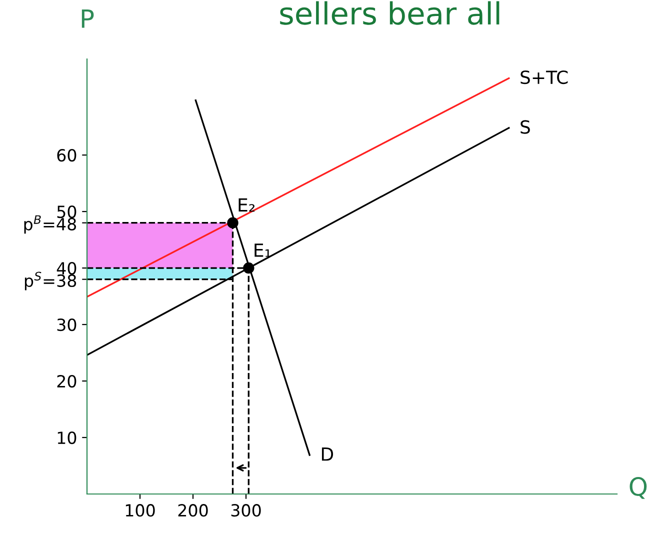  Describe the element at coordinates (544, 77) in the screenshot. I see `annotation: S+TC` at that location.